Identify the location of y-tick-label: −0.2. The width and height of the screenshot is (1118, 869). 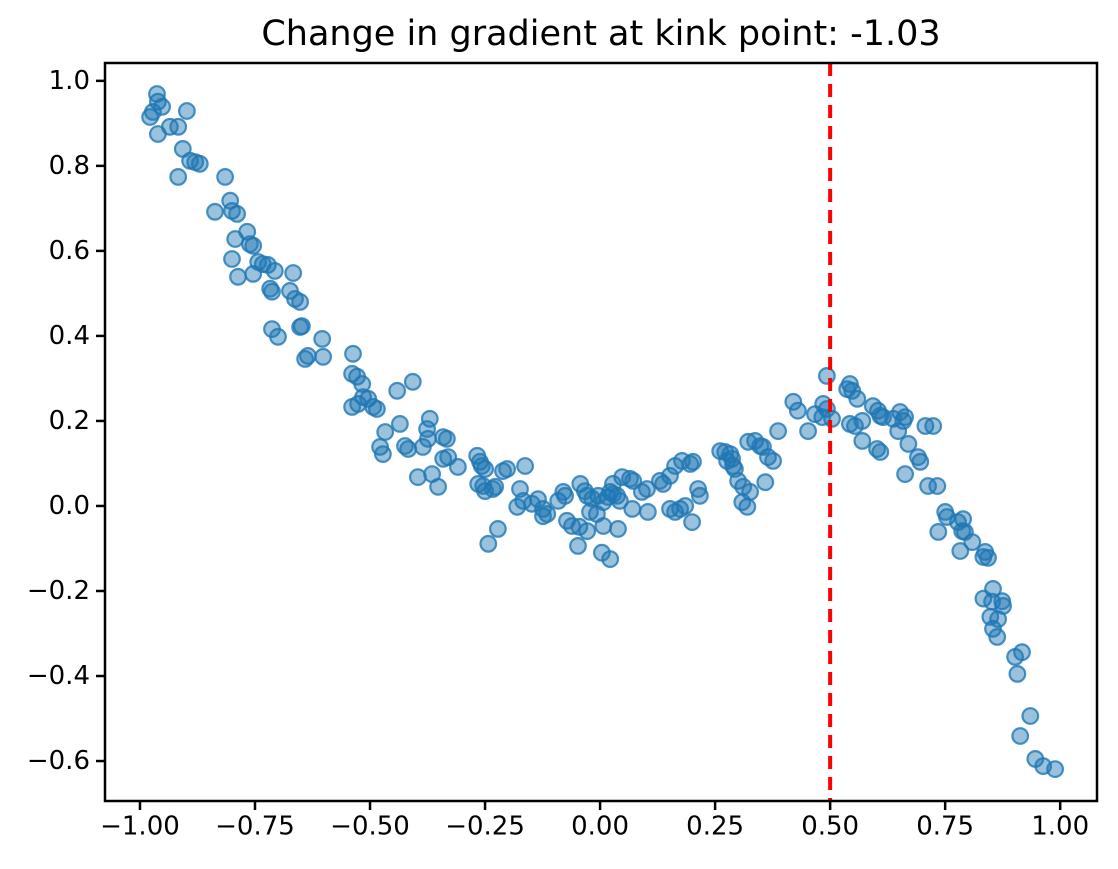
(58, 591).